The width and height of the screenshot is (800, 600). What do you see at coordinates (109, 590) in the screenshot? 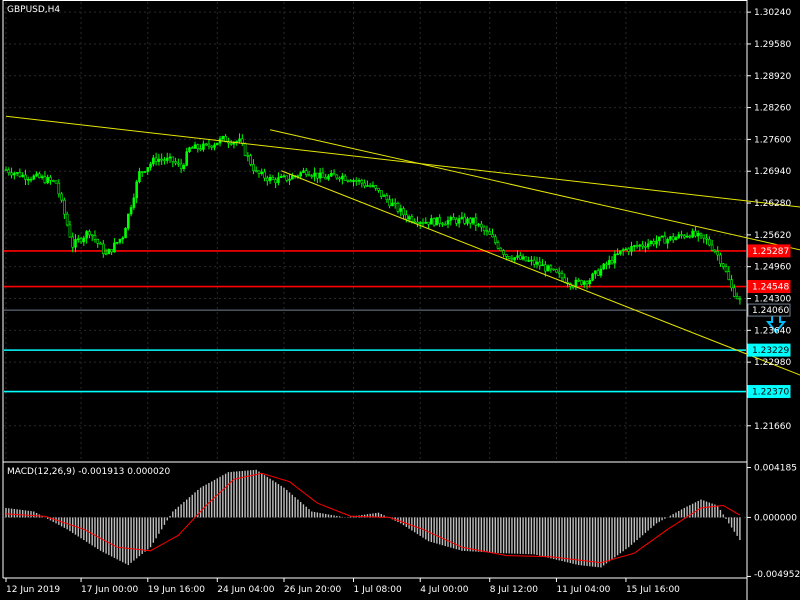
I see `time-tick-label: 17 Jun 00:00` at bounding box center [109, 590].